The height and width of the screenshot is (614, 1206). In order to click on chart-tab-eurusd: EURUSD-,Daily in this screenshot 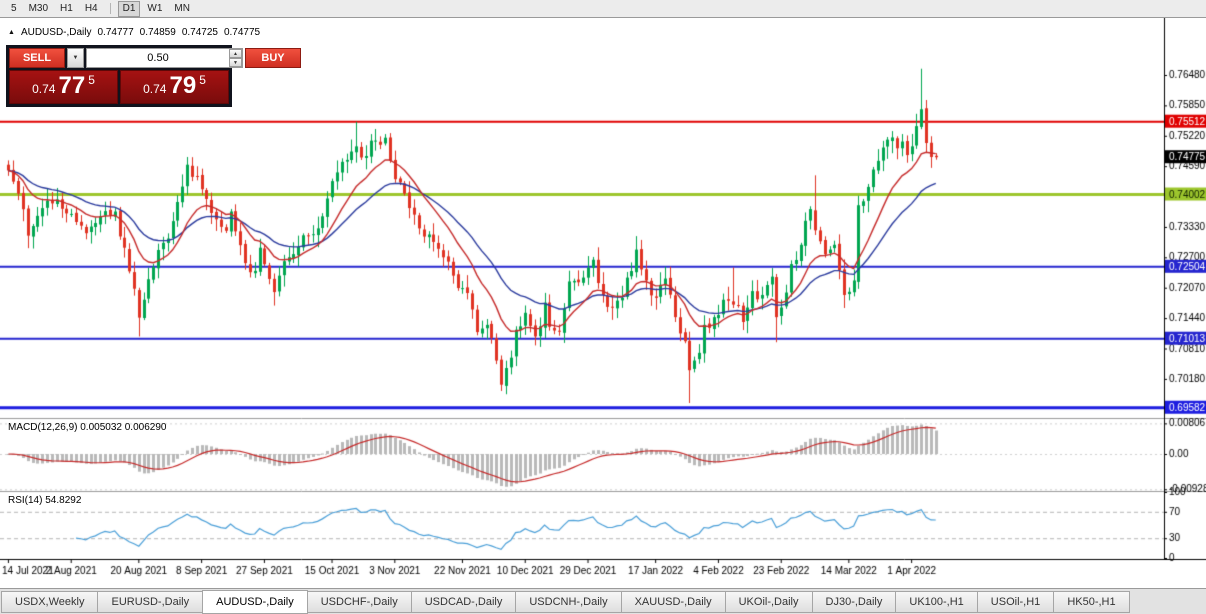, I will do `click(150, 601)`.